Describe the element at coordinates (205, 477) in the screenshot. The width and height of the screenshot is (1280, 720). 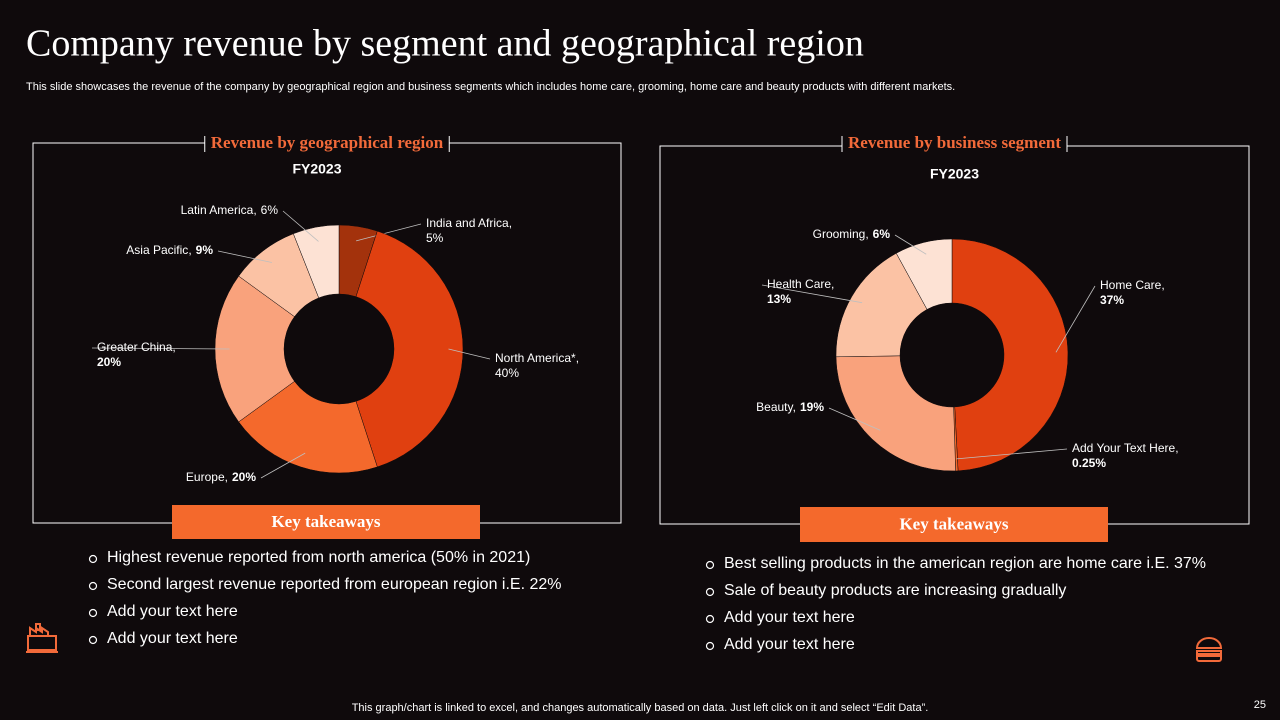
I see `label-category: Europe` at that location.